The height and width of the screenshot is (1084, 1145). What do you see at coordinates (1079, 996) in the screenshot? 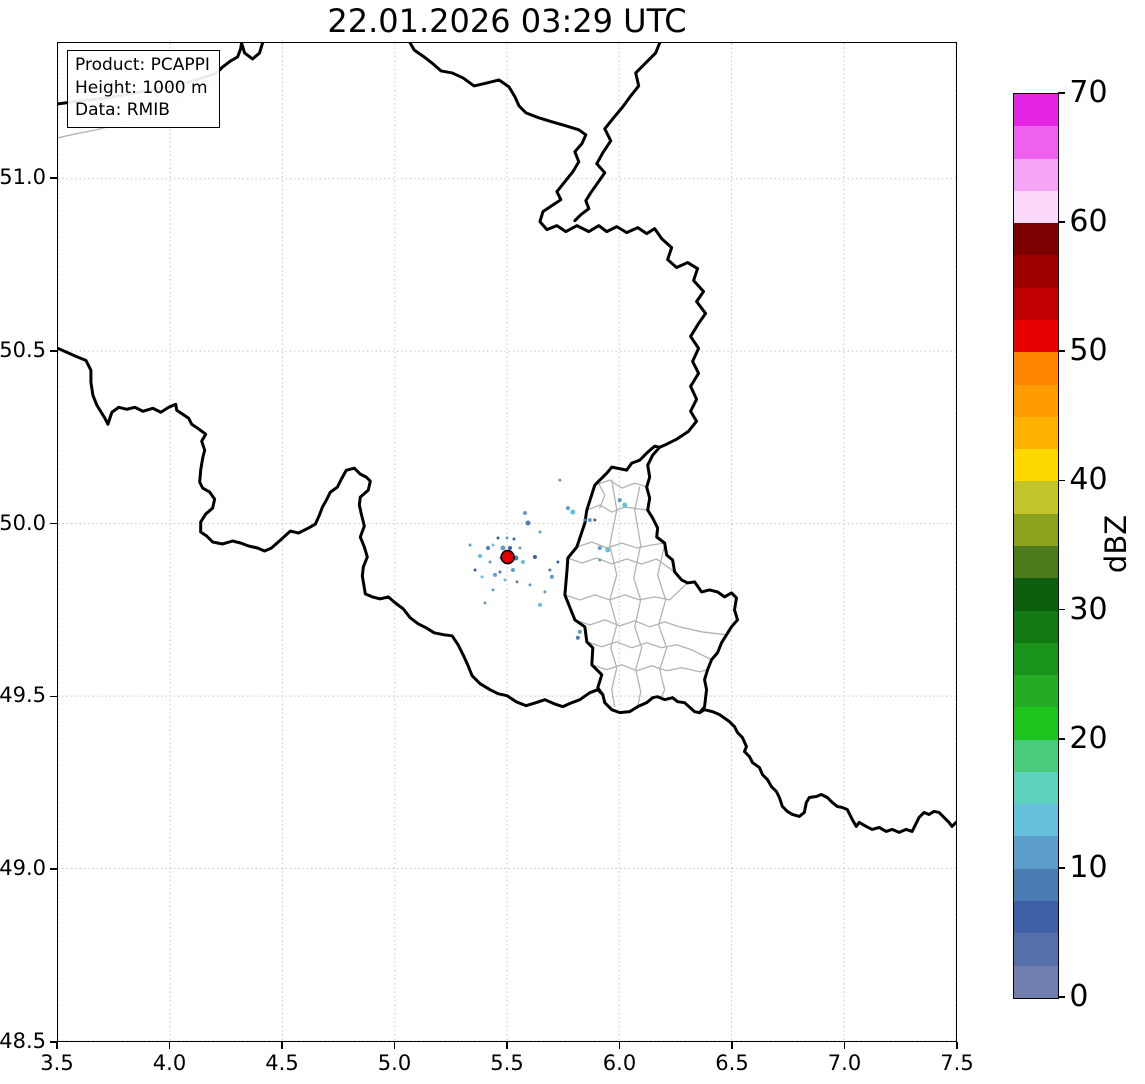
I see `colorbar-tick-label: 0` at bounding box center [1079, 996].